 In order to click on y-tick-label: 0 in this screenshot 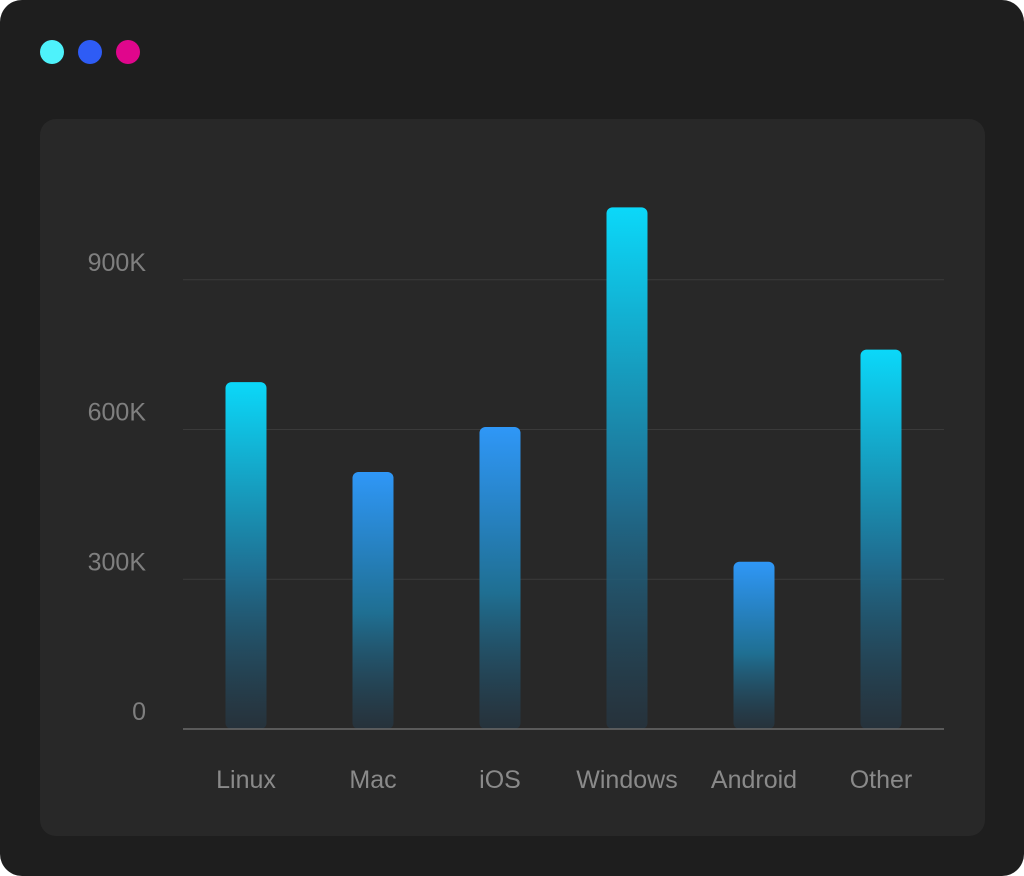, I will do `click(139, 712)`.